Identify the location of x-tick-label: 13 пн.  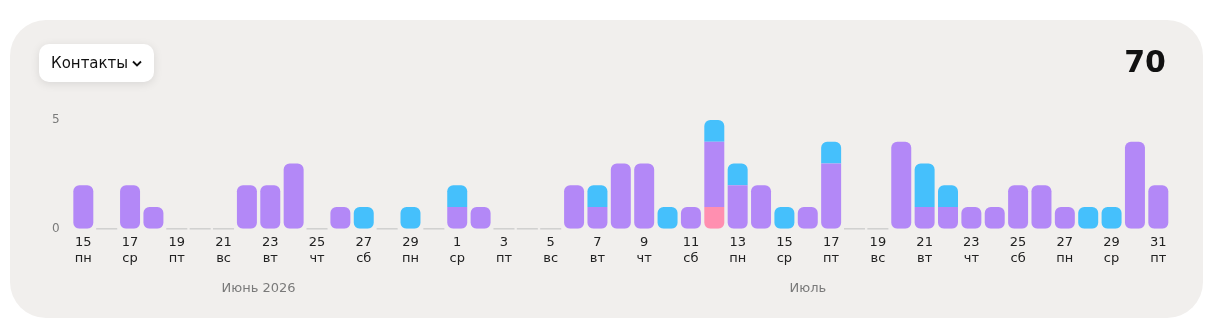
(738, 249).